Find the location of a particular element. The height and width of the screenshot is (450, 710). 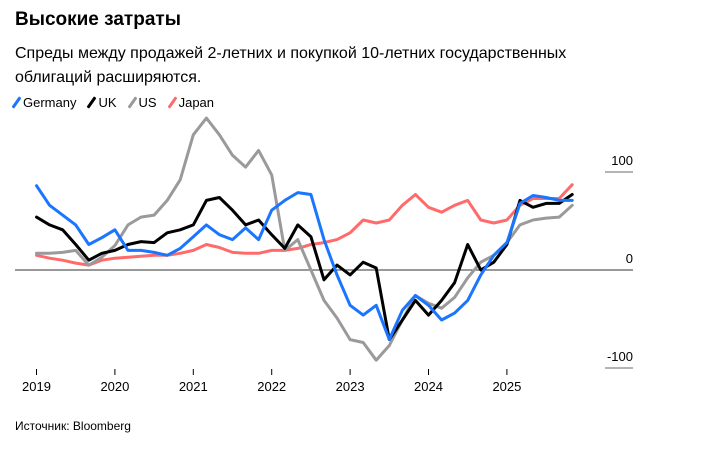

legend-item-us: US is located at coordinates (142, 102).